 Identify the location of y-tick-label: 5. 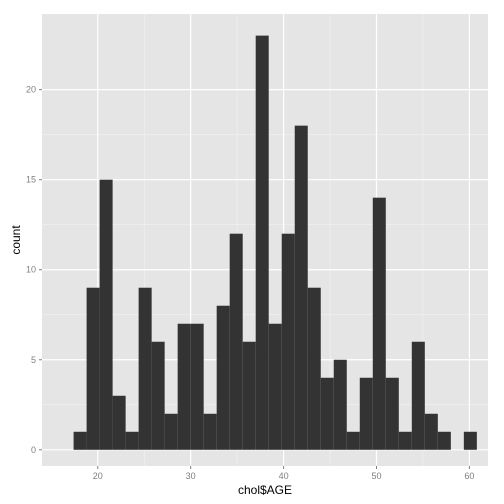
(33, 360).